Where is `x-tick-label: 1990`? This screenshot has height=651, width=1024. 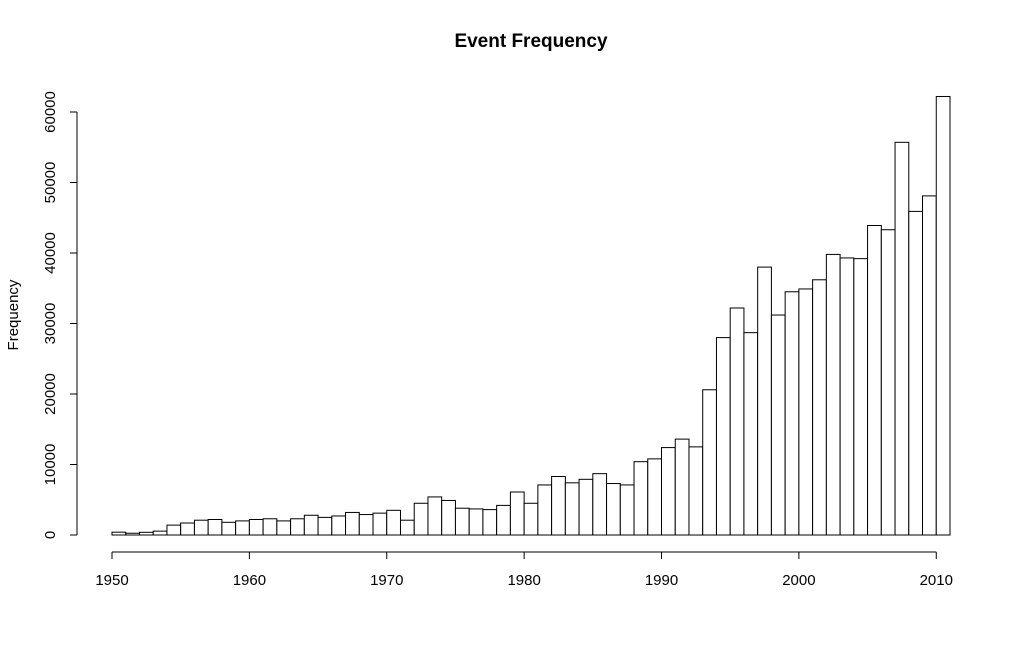 x-tick-label: 1990 is located at coordinates (661, 580).